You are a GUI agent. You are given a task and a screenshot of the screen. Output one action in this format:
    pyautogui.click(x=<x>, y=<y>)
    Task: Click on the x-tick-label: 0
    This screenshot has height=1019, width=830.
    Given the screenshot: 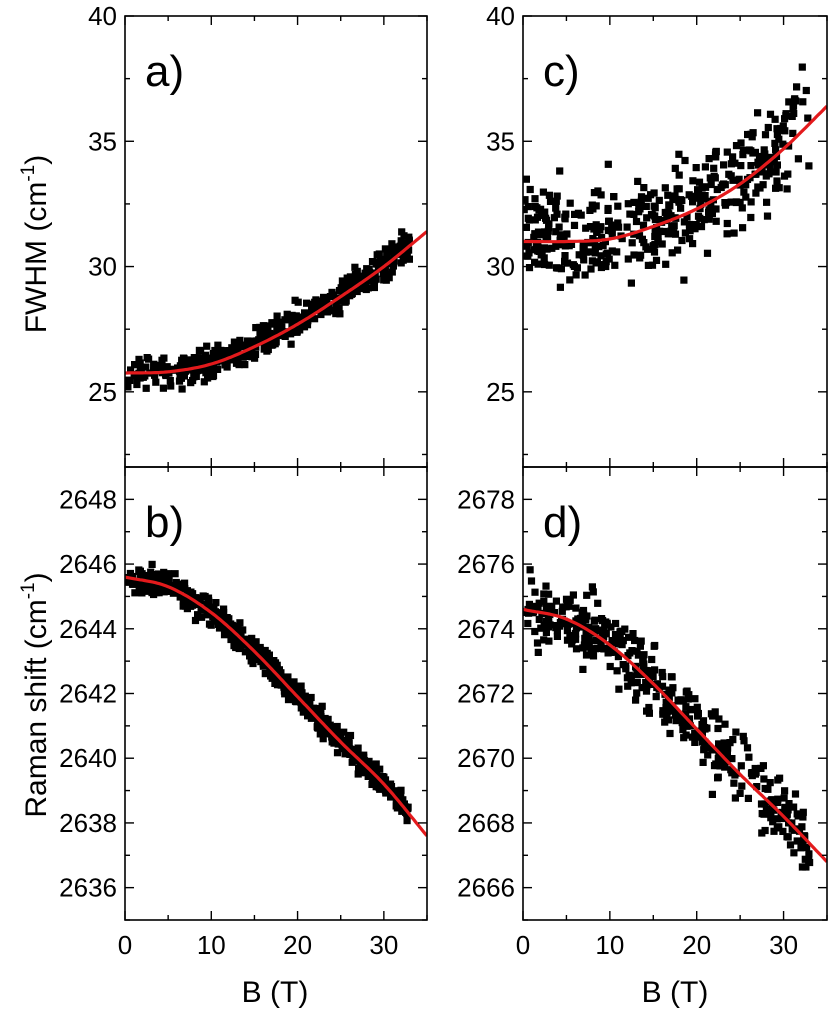 What is the action you would take?
    pyautogui.click(x=523, y=945)
    